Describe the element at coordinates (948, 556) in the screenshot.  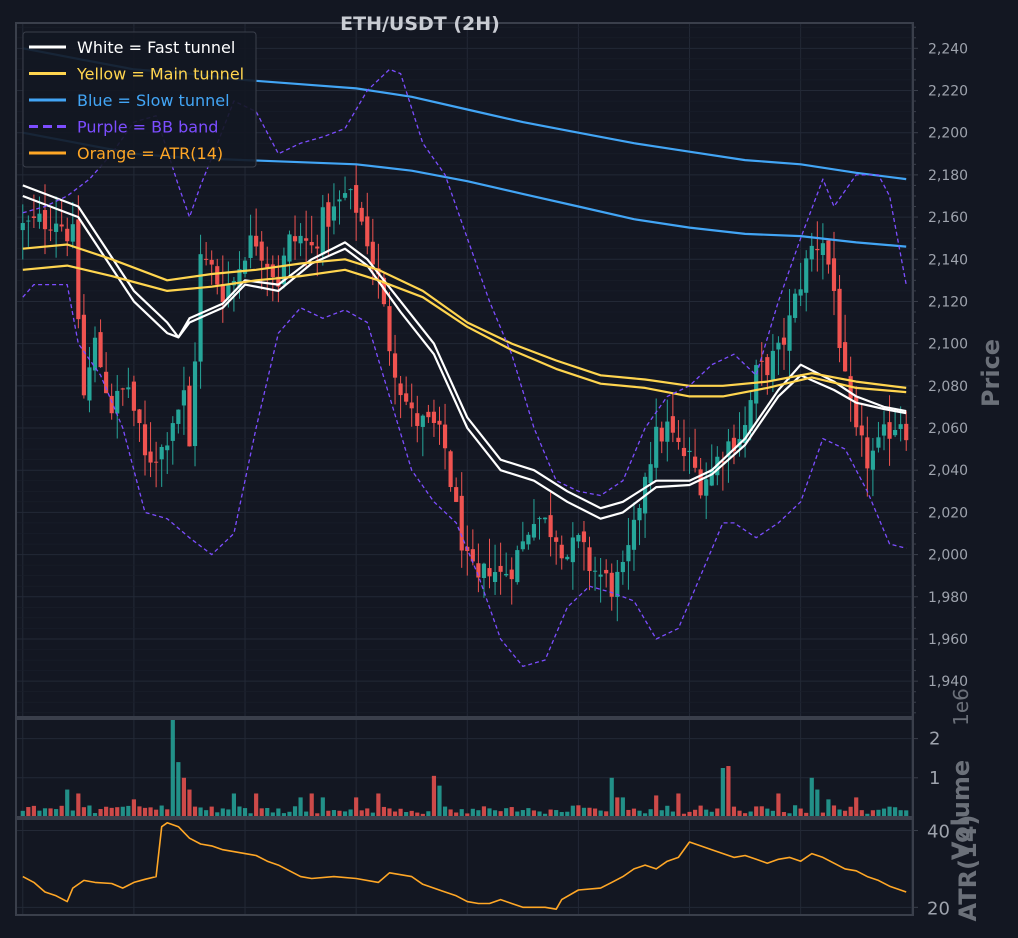
I see `price-tick-label: 2,000` at that location.